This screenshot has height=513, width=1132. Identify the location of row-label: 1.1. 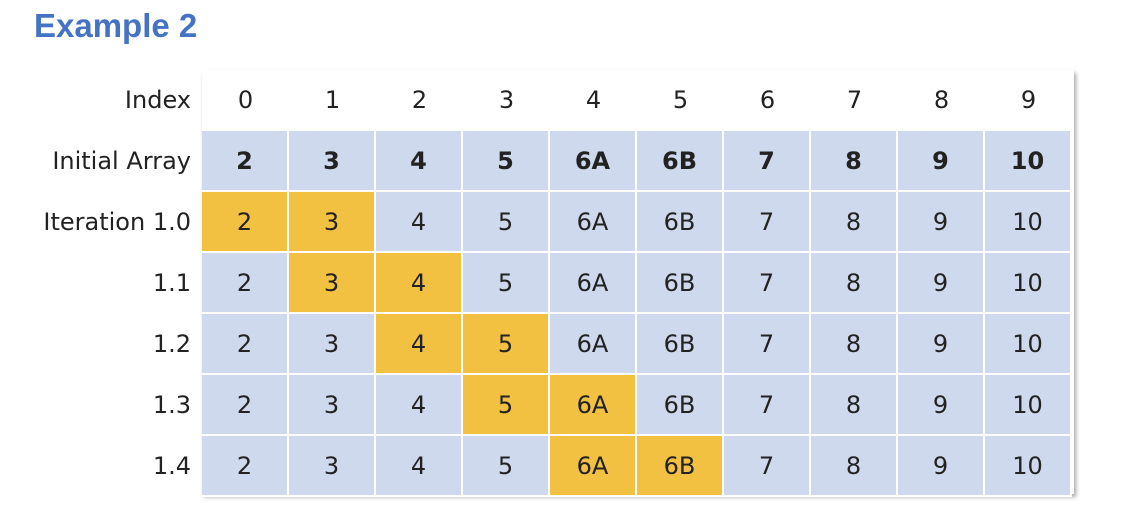
(171, 283).